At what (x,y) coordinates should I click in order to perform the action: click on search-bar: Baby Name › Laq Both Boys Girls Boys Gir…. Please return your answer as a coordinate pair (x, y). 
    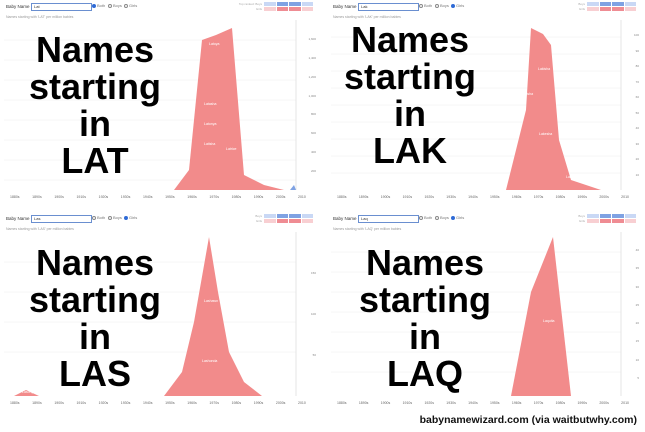
    Looking at the image, I should click on (486, 220).